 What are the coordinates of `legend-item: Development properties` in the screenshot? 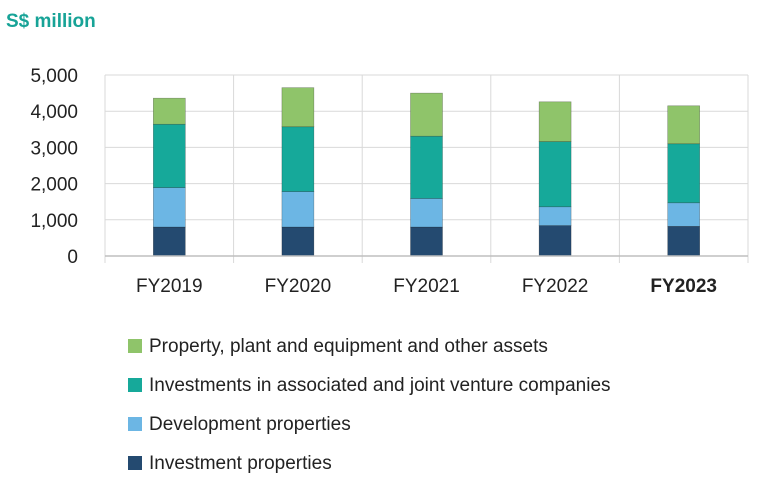 It's located at (239, 424).